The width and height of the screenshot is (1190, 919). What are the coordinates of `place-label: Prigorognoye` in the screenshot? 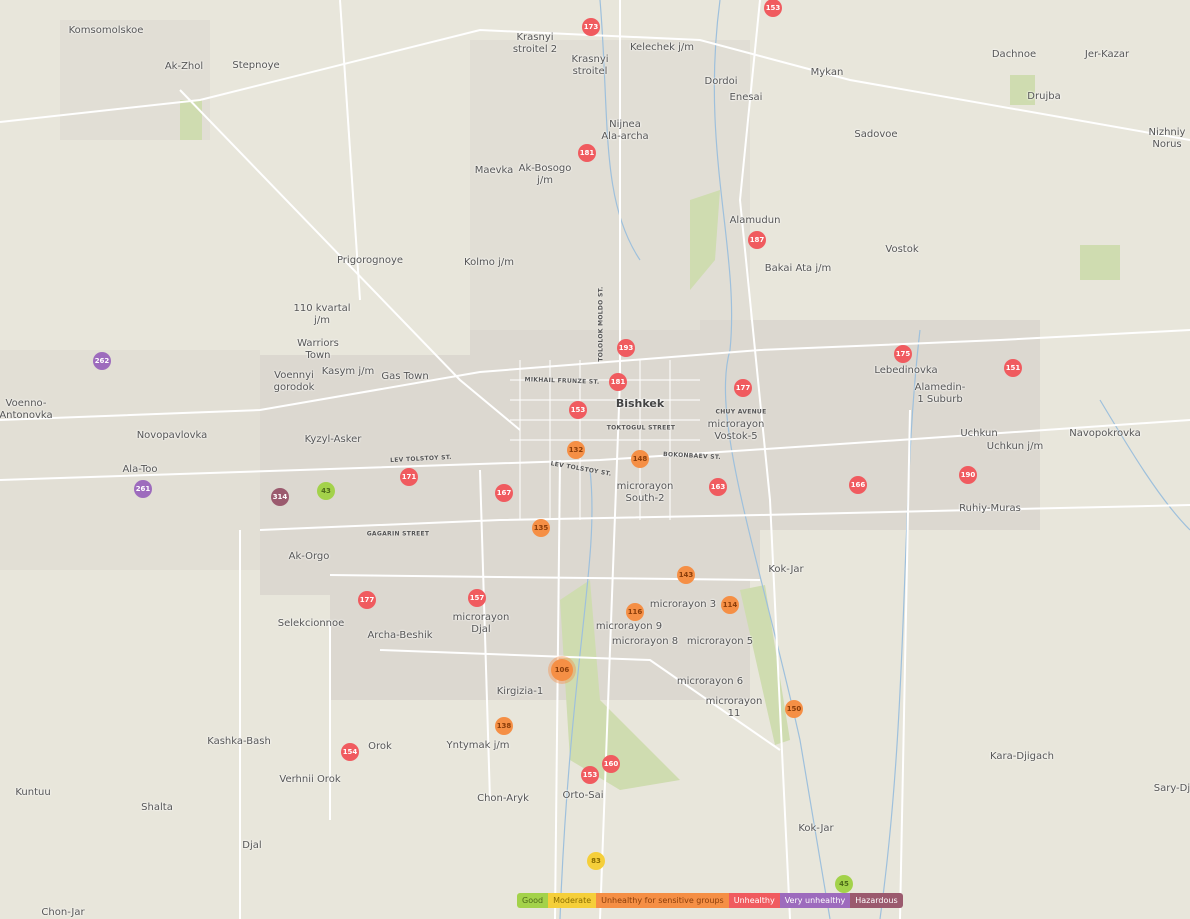 It's located at (370, 260).